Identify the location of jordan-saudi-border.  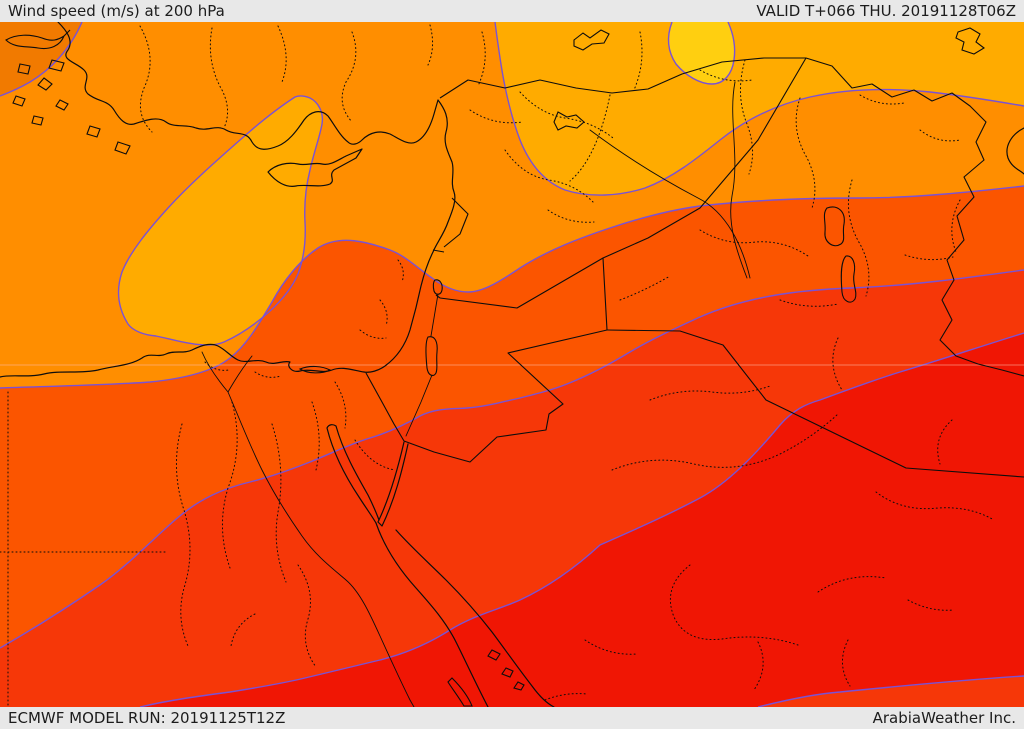
(505, 396).